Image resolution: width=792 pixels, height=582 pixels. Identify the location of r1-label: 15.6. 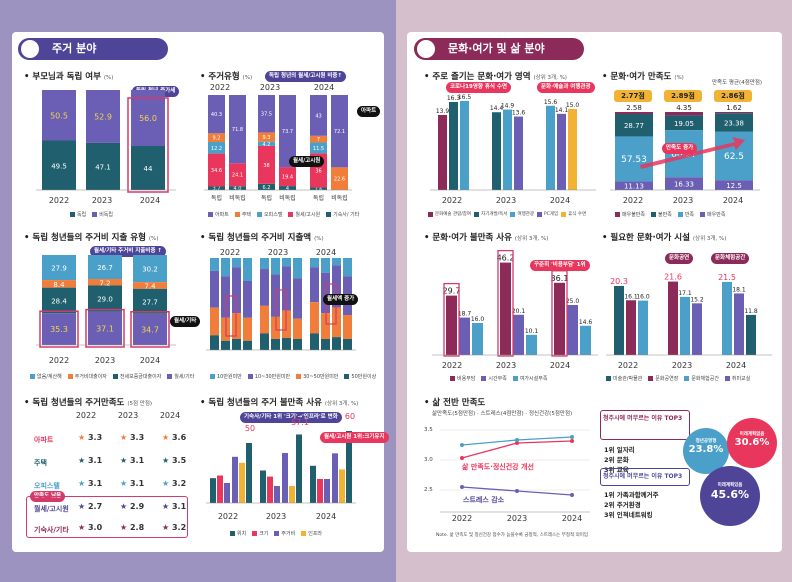
(551, 102).